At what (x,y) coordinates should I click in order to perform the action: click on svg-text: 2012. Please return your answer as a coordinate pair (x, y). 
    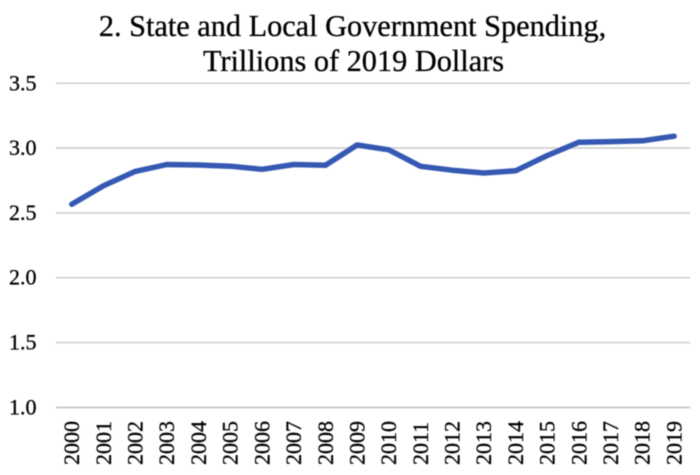
    Looking at the image, I should click on (452, 443).